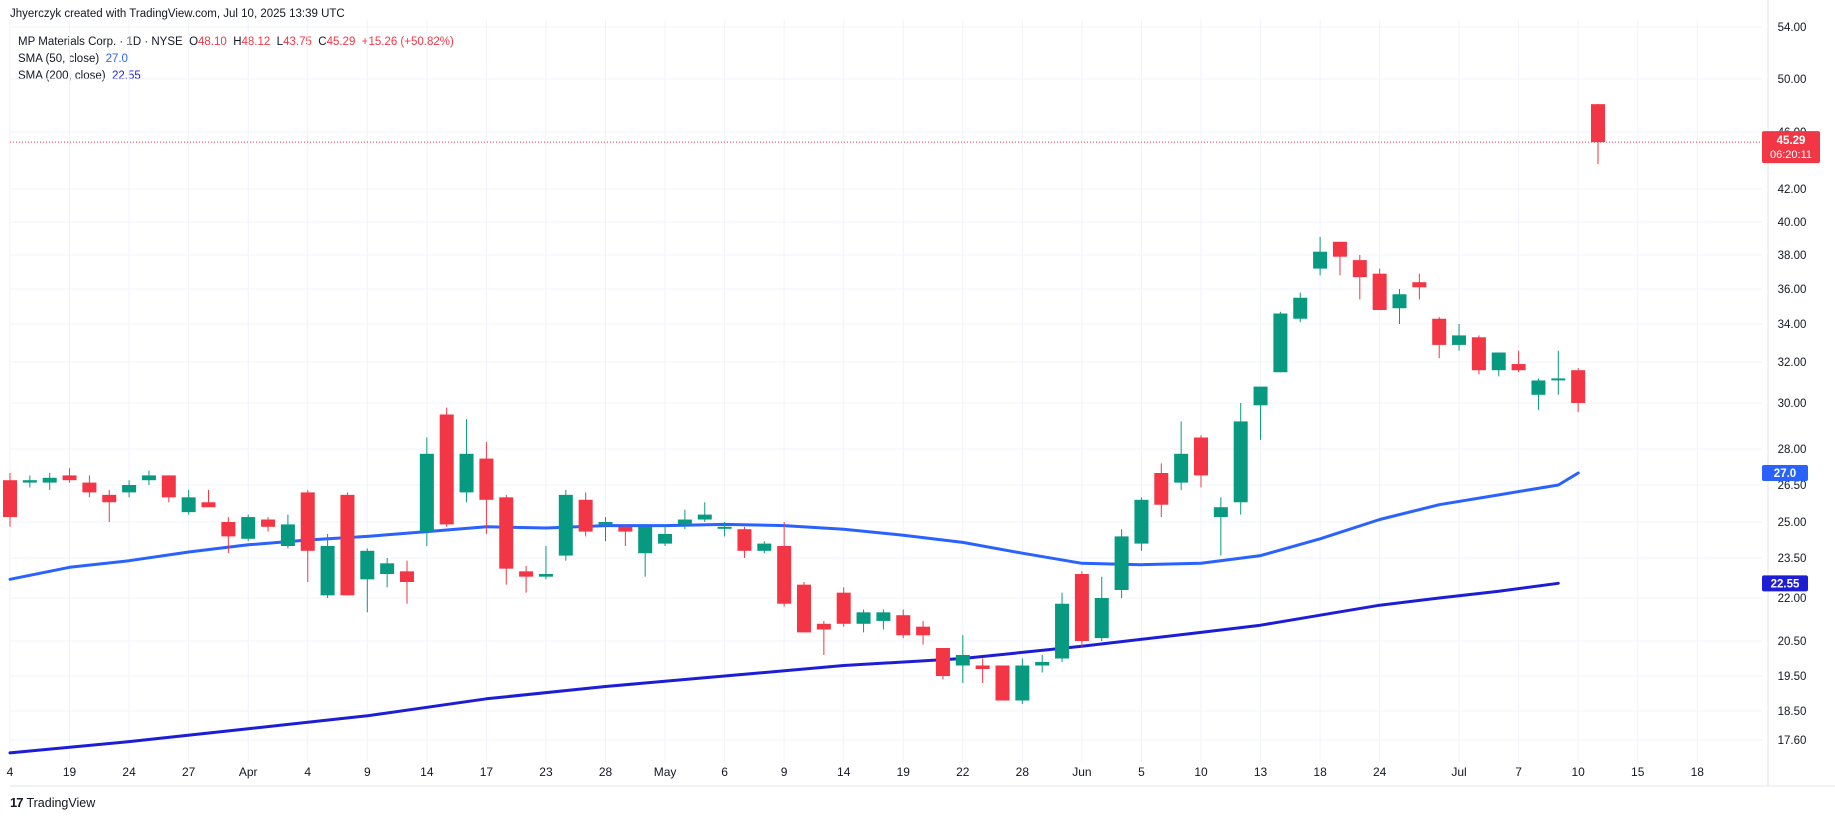 Image resolution: width=1835 pixels, height=820 pixels. Describe the element at coordinates (59, 59) in the screenshot. I see `sma50-legend-label: SMA (50, close)` at that location.